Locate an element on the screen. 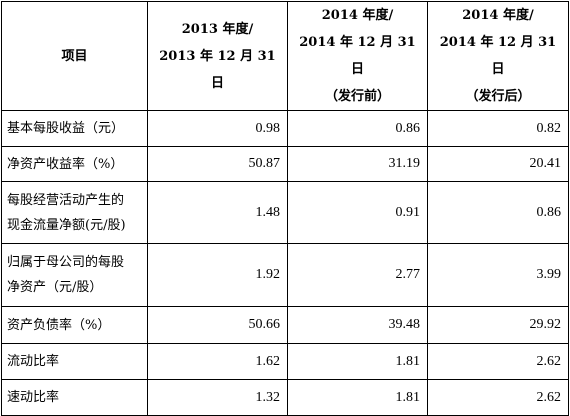 The height and width of the screenshot is (416, 570). header-item-label: 项目 is located at coordinates (74, 56).